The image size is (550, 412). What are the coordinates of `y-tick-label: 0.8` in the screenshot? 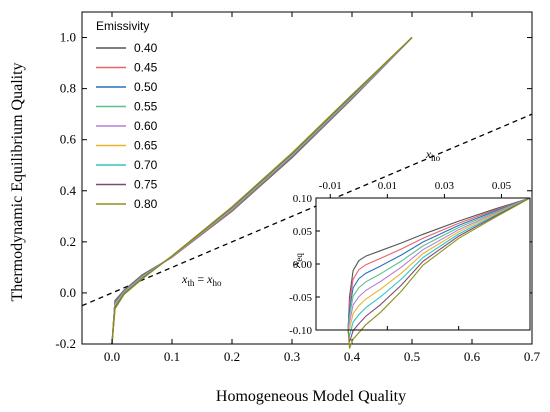 It's located at (68, 88).